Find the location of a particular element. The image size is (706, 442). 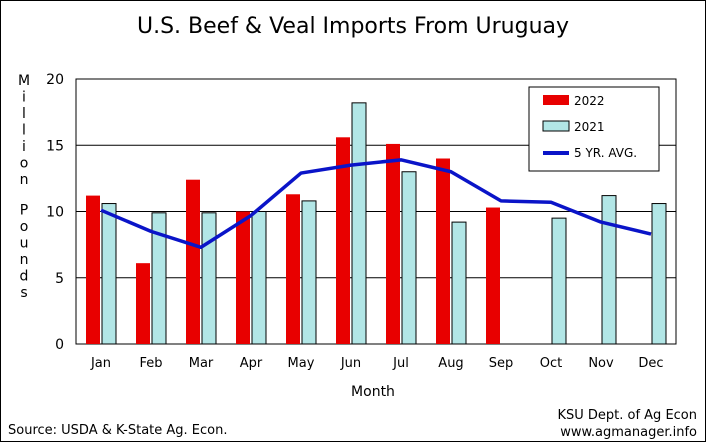

x-tick-label: Sep is located at coordinates (501, 363).